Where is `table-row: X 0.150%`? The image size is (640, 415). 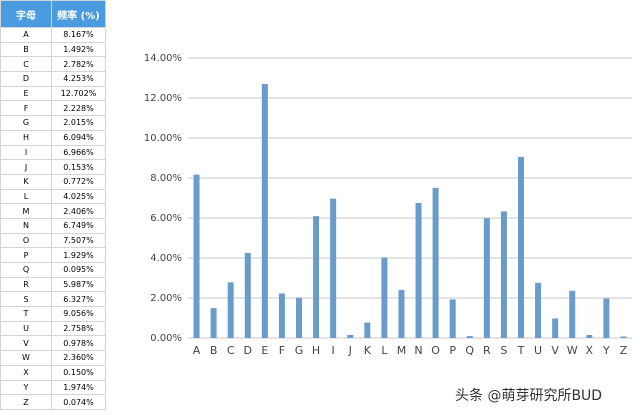 table-row: X 0.150% is located at coordinates (53, 372).